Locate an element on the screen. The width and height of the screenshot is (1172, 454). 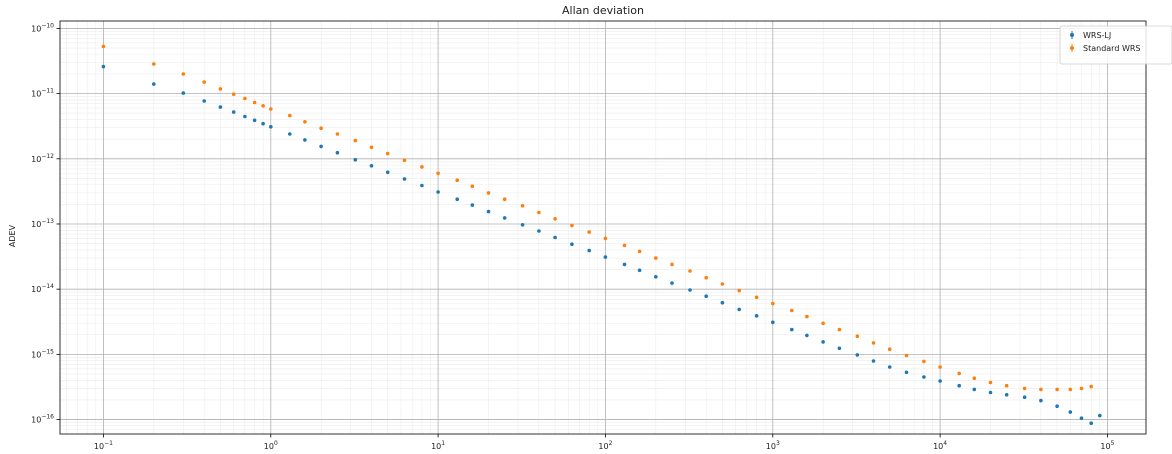
y-tick-label: 10−10 is located at coordinates (42, 27).